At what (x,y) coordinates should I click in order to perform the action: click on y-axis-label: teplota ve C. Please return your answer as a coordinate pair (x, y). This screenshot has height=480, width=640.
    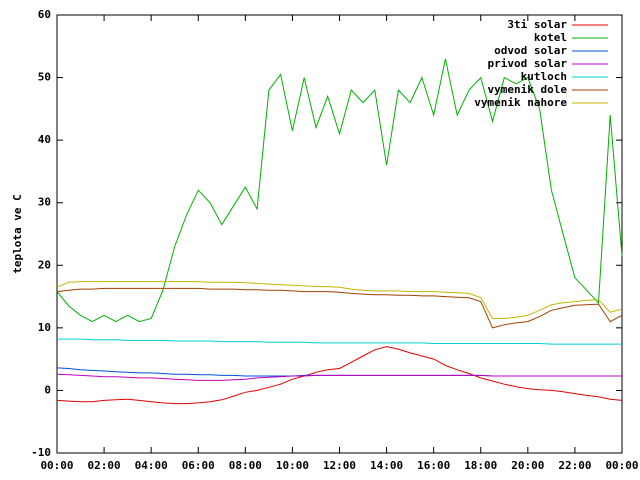
    Looking at the image, I should click on (17, 233).